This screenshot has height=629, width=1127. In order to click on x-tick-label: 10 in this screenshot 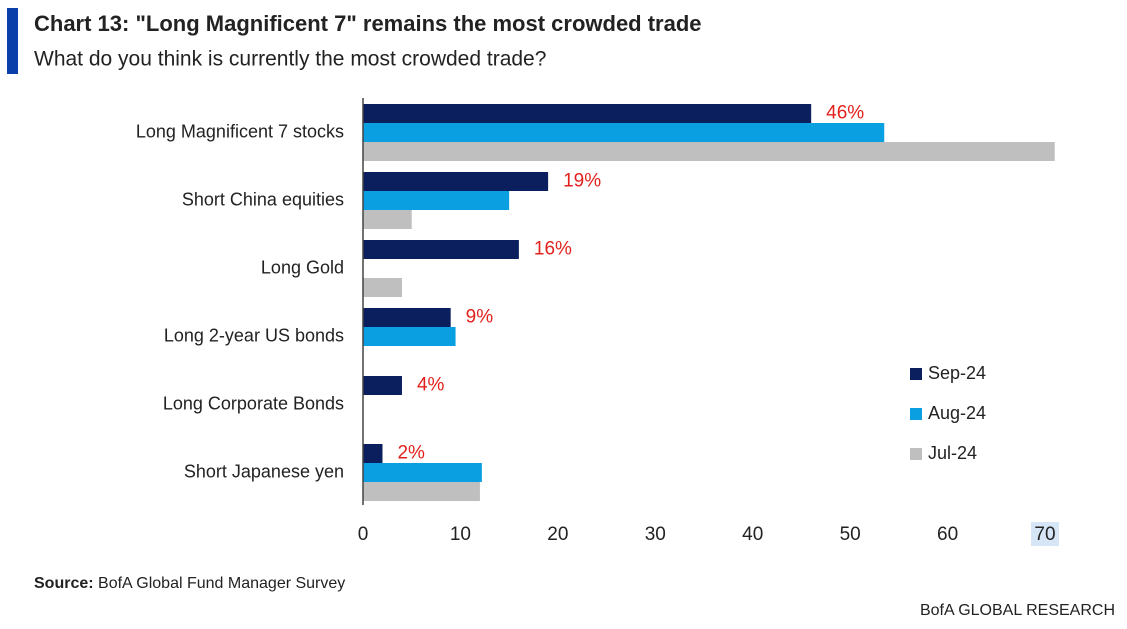, I will do `click(460, 534)`.